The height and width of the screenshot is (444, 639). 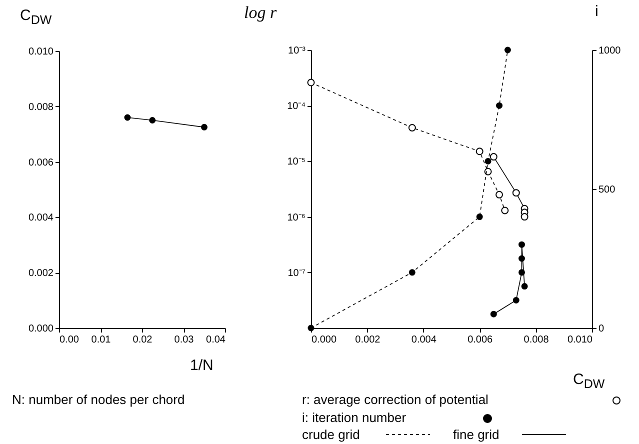 I want to click on x-tick-label: 0.010, so click(x=580, y=340).